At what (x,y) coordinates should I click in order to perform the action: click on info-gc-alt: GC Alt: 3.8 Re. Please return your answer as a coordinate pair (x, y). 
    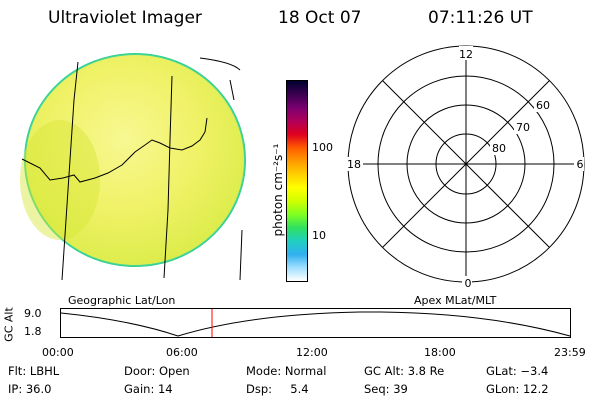
    Looking at the image, I should click on (404, 371).